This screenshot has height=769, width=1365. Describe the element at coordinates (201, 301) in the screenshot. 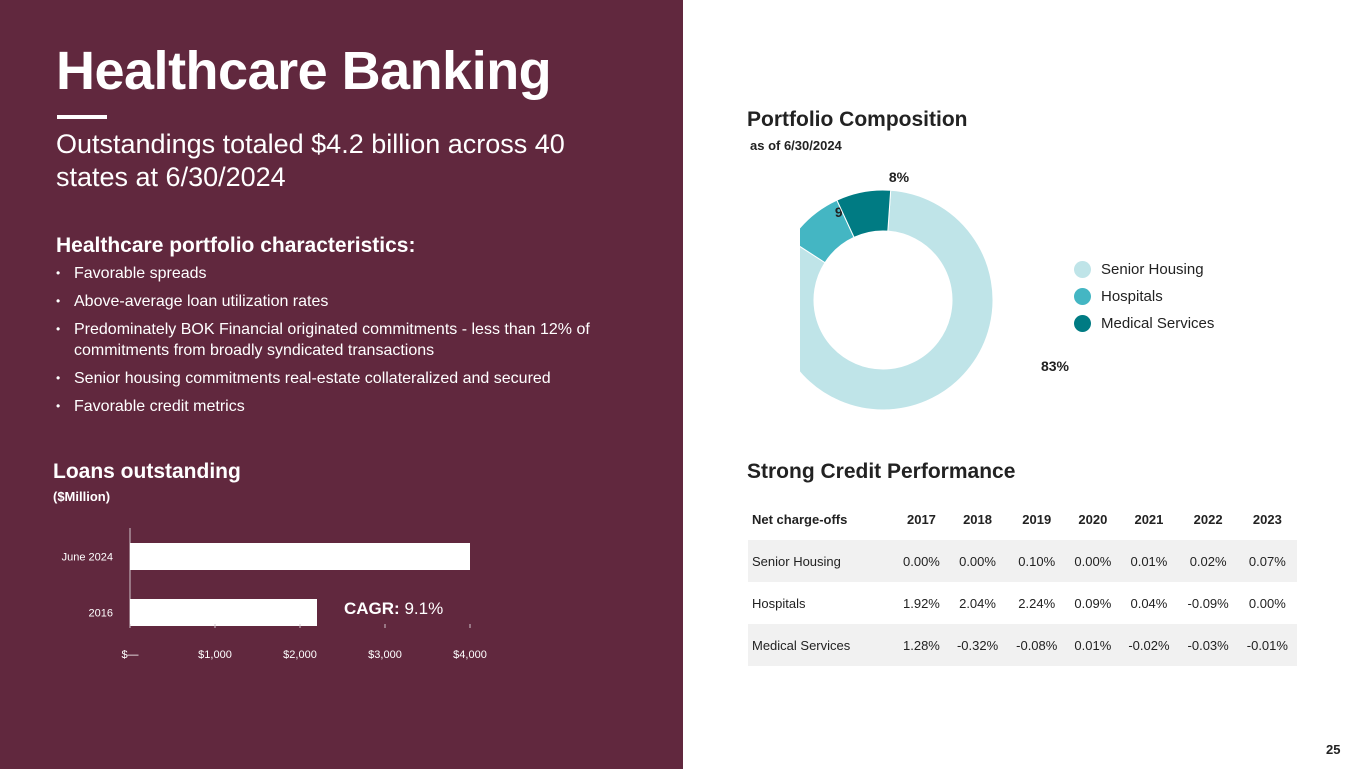

I see `characteristic-text: Above-average loan utilization rates` at that location.